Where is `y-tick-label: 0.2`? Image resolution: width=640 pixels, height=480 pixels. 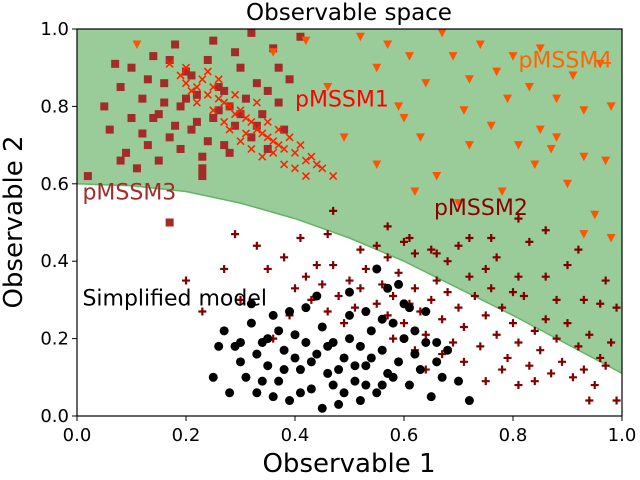
y-tick-label: 0.2 is located at coordinates (54, 339).